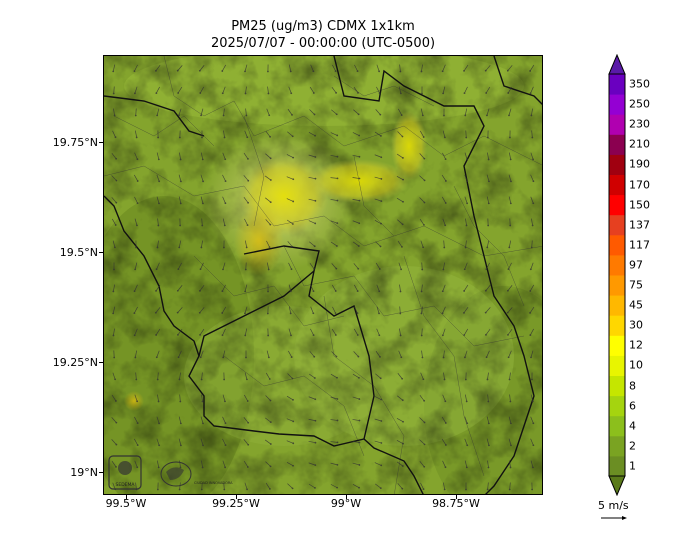 The height and width of the screenshot is (550, 700). What do you see at coordinates (639, 205) in the screenshot?
I see `colorbar-tick-label: 150` at bounding box center [639, 205].